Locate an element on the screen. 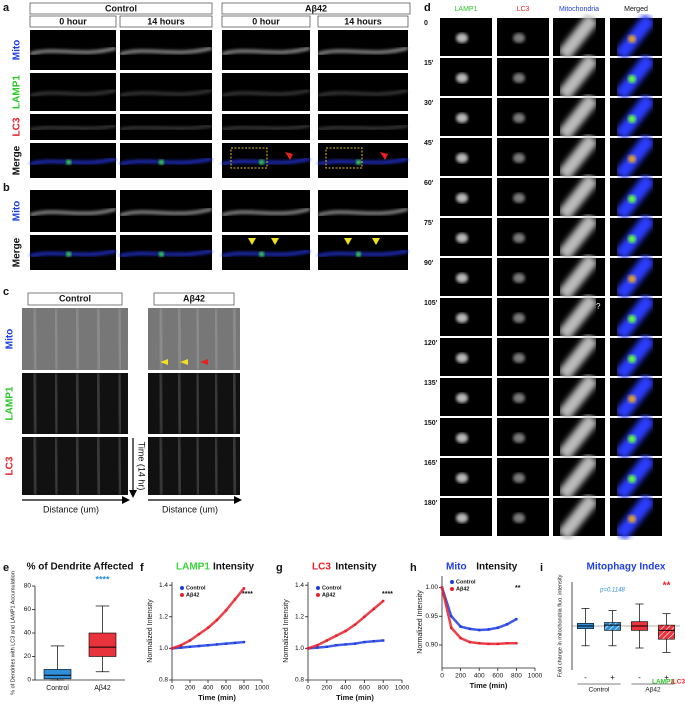 The width and height of the screenshot is (685, 706). axis-title: Time (14 hr) is located at coordinates (142, 466).